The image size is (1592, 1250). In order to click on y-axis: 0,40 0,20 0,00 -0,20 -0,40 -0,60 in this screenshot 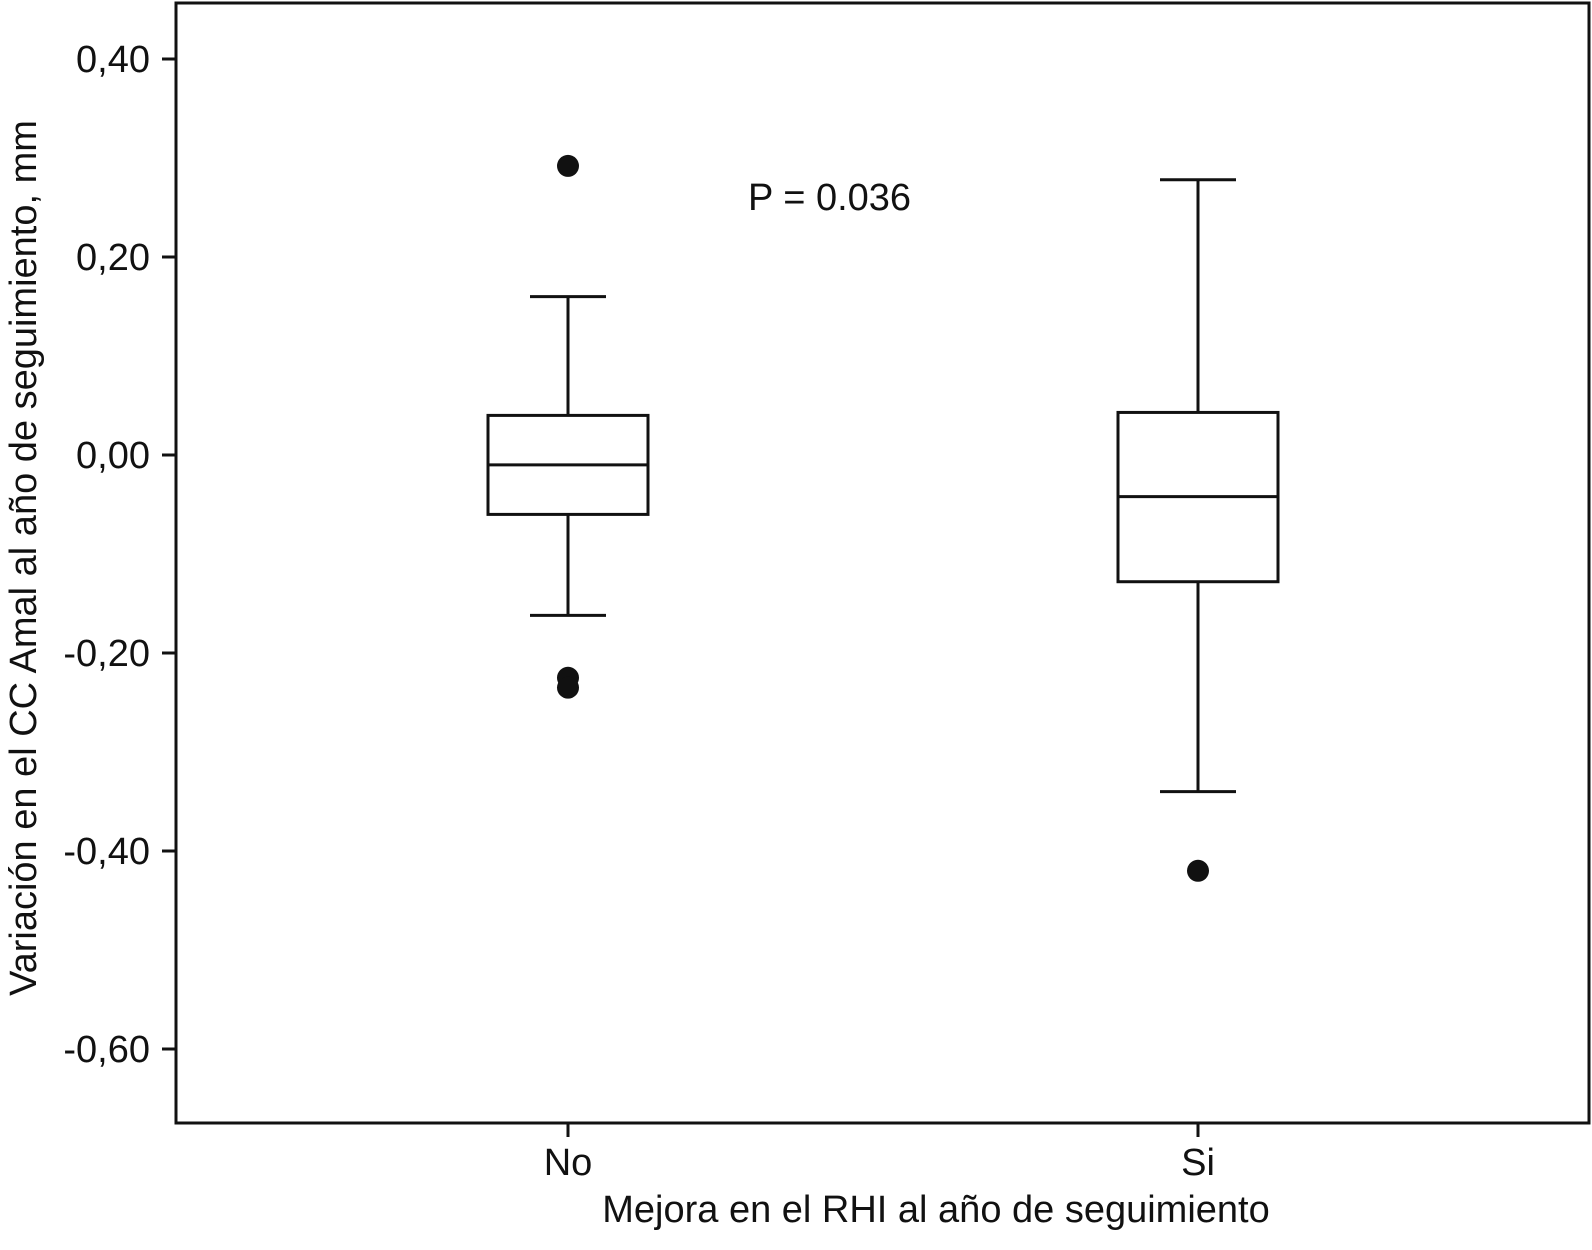, I will do `click(119, 555)`.